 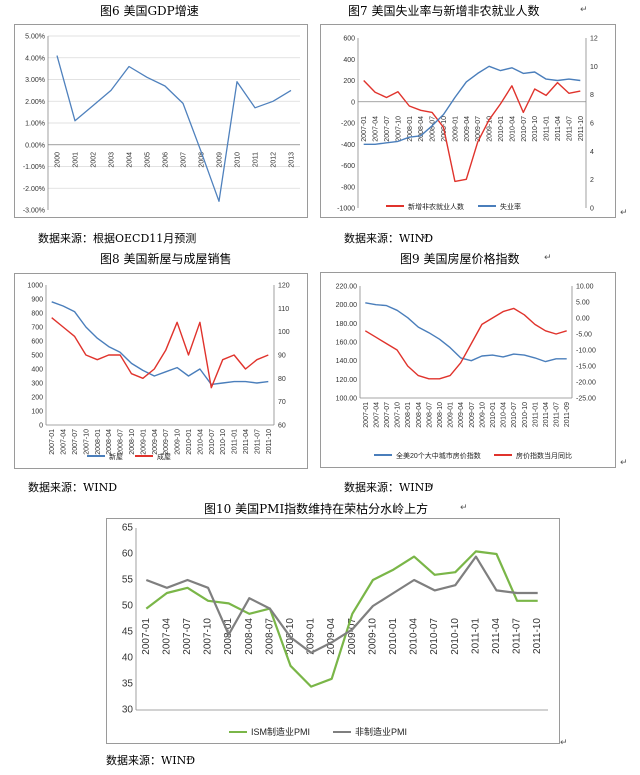 I want to click on y2-tick-label: 0.00, so click(x=583, y=319).